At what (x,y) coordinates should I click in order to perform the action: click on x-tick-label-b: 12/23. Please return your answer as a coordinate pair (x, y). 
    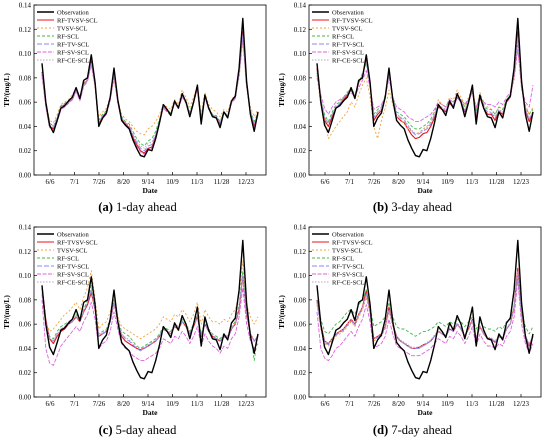
    Looking at the image, I should click on (521, 182).